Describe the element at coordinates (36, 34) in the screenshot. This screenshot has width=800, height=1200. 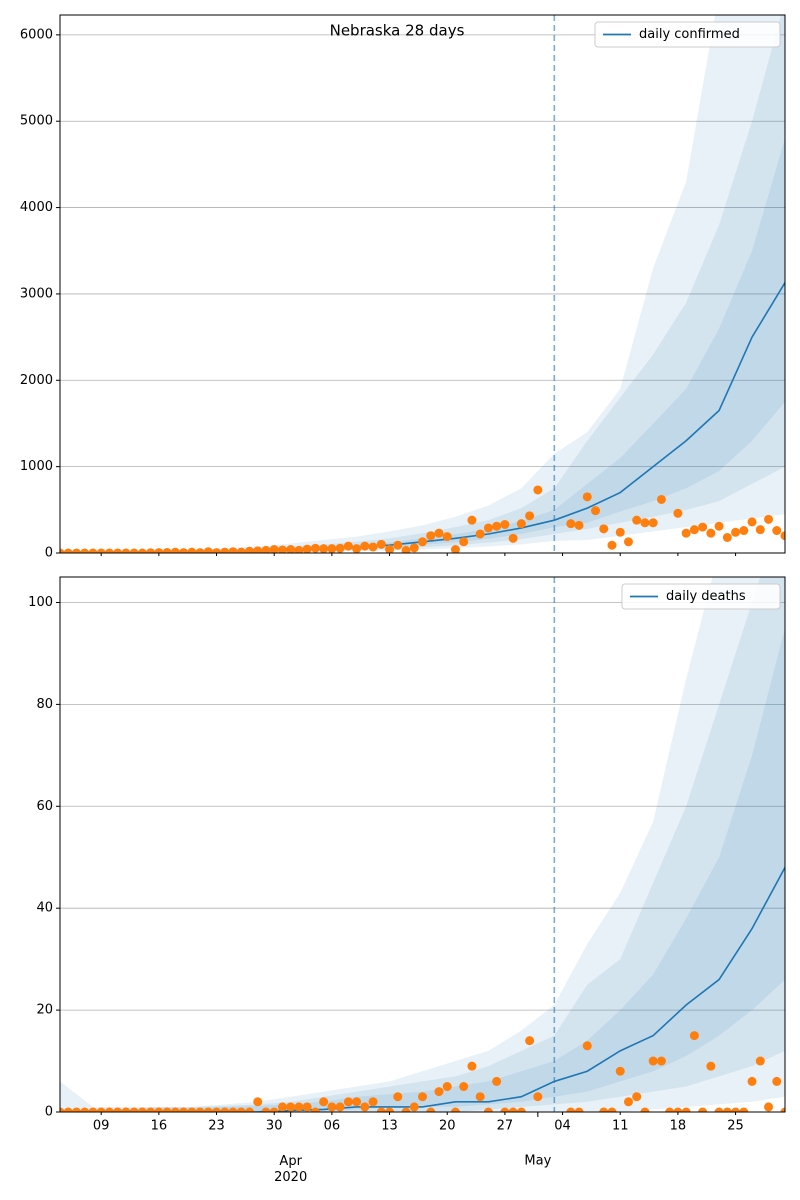
I see `y-tick-label: 6000` at that location.